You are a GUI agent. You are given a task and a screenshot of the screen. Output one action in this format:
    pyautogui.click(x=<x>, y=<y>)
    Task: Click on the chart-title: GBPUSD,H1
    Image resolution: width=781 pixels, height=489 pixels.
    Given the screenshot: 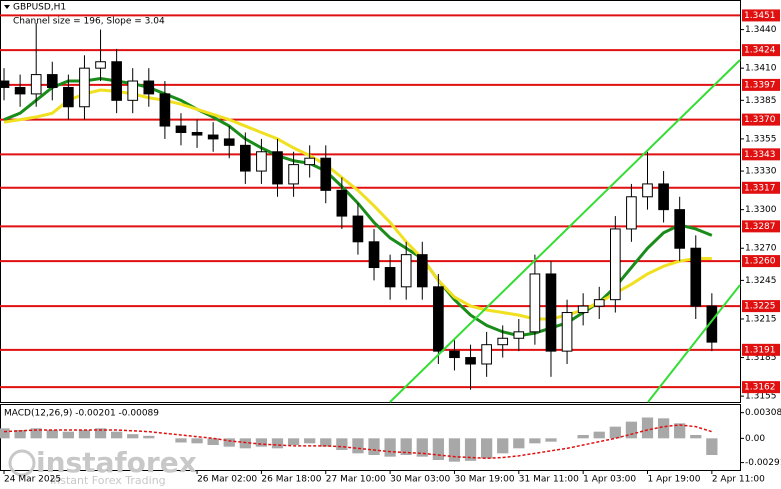 What is the action you would take?
    pyautogui.click(x=39, y=8)
    